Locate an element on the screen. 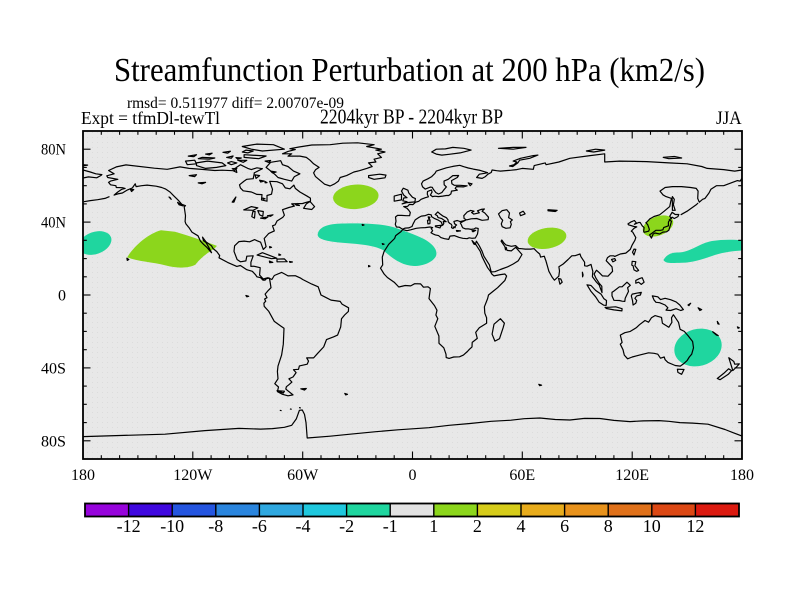 The height and width of the screenshot is (600, 800). svg-text: 12 is located at coordinates (695, 526).